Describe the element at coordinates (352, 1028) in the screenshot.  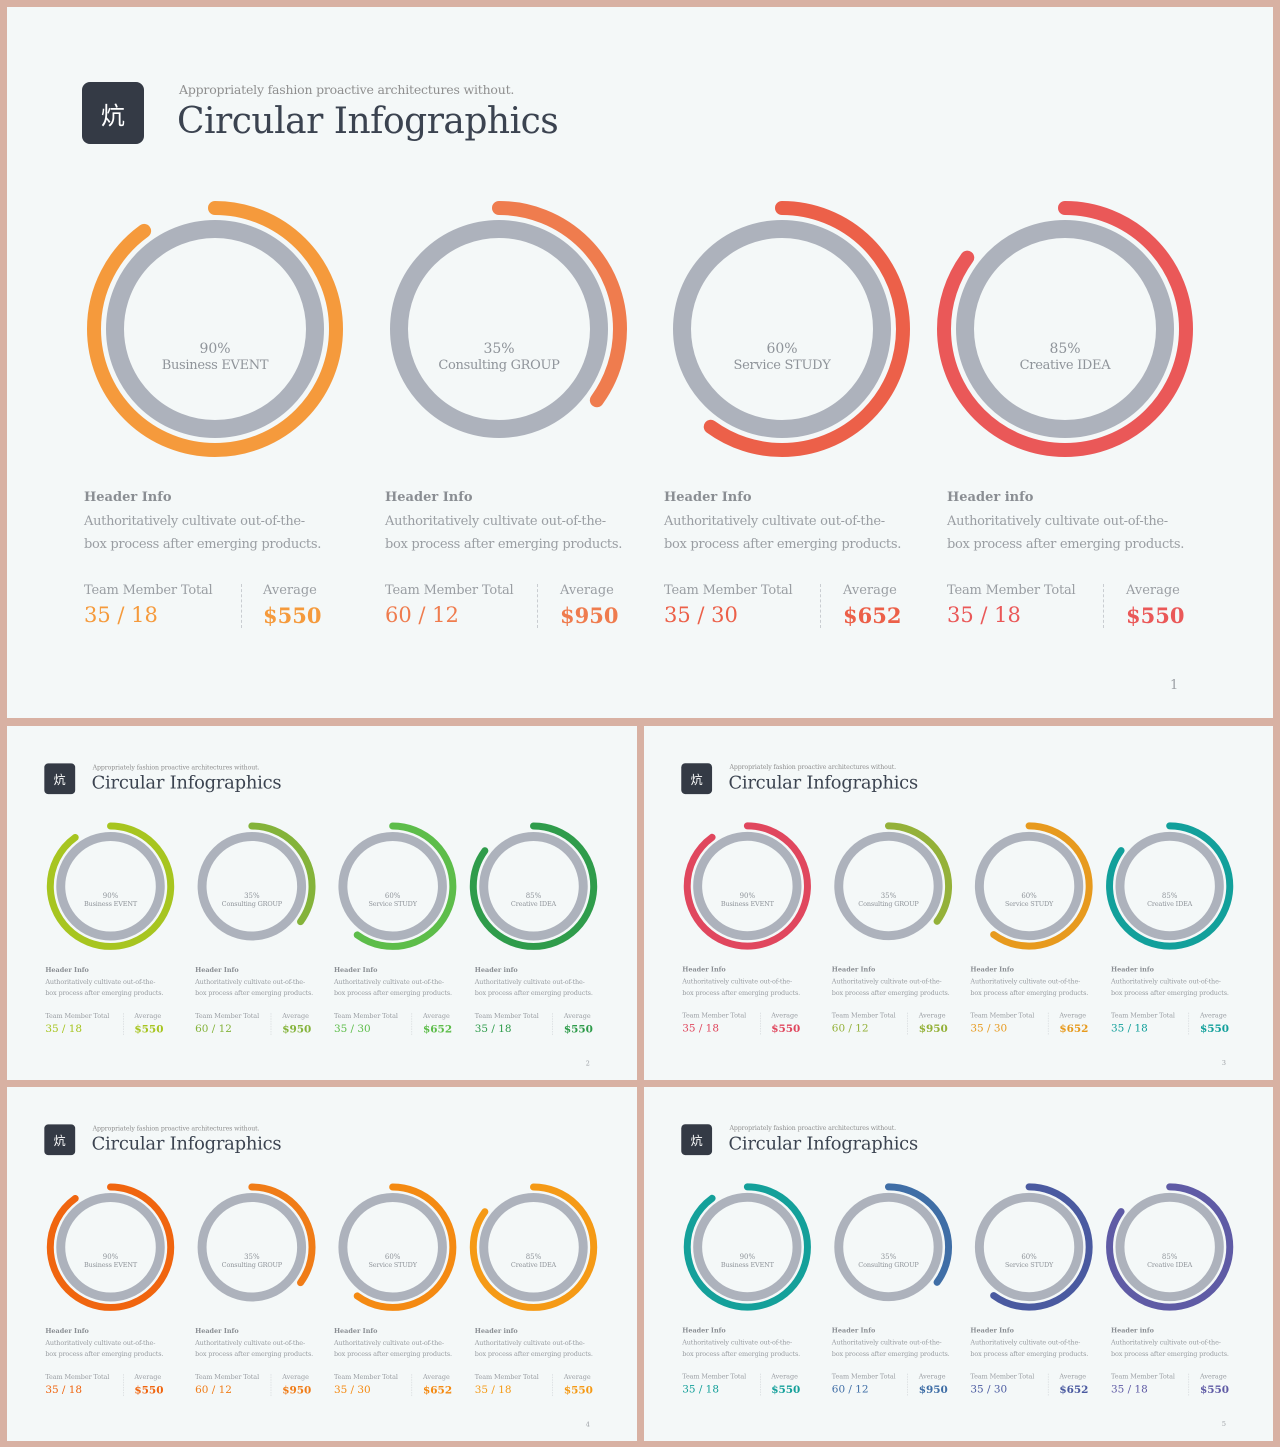
I see `team-member-value: 35 / 30` at that location.